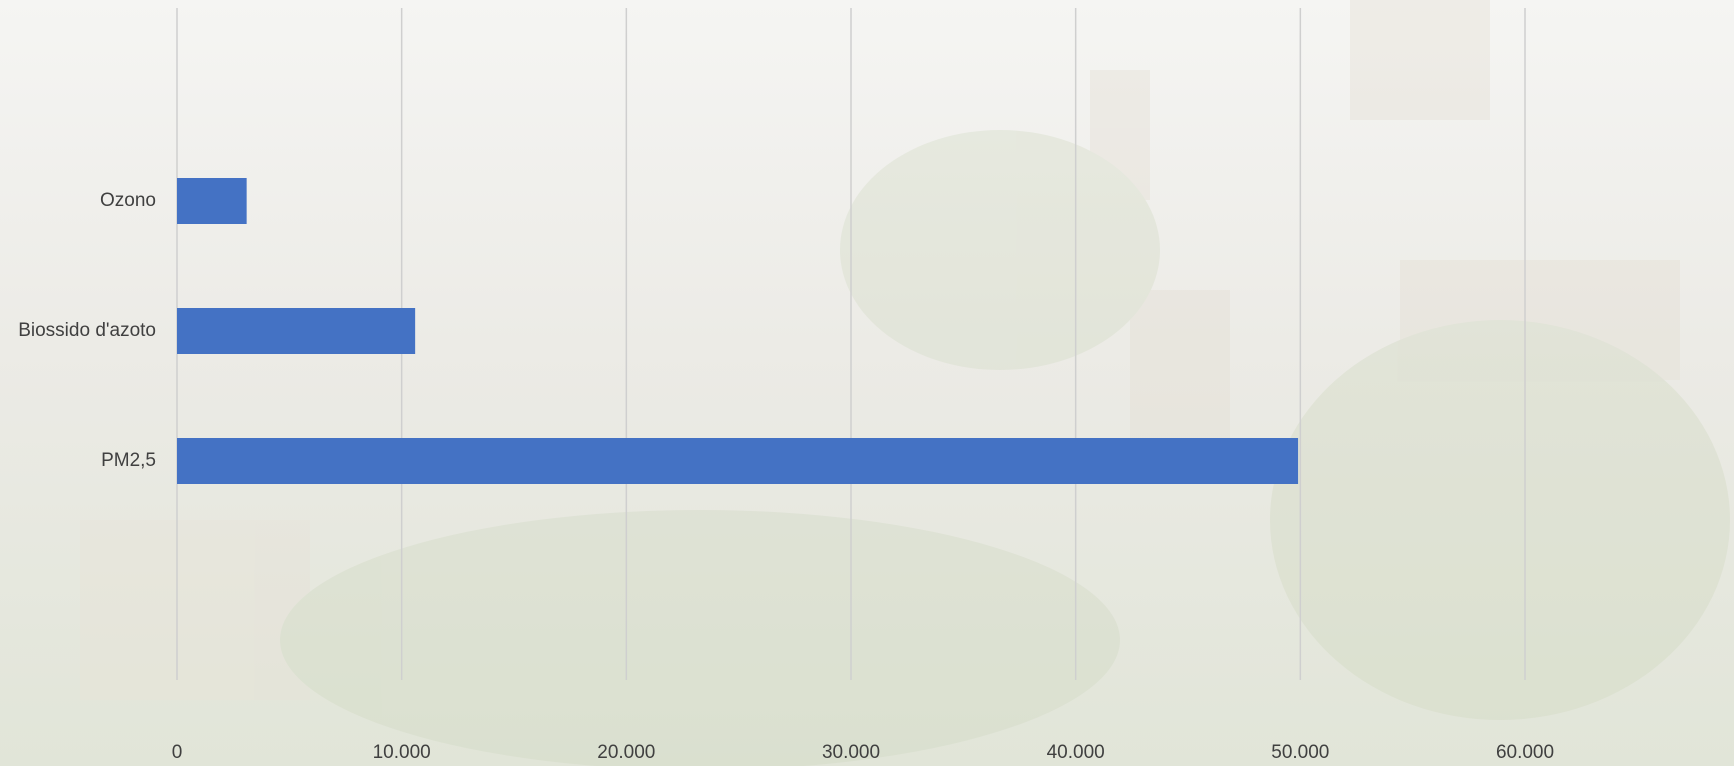 This screenshot has width=1734, height=771. Describe the element at coordinates (128, 460) in the screenshot. I see `y-tick-label: PM2,5` at that location.